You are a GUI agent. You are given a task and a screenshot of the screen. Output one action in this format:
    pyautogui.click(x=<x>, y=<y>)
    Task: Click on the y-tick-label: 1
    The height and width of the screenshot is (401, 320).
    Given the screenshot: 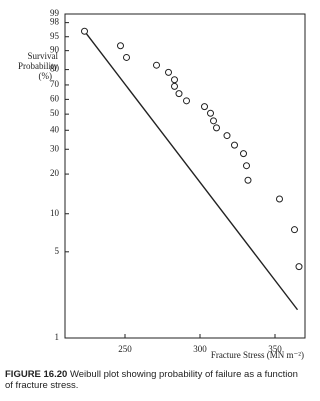 What is the action you would take?
    pyautogui.click(x=57, y=337)
    